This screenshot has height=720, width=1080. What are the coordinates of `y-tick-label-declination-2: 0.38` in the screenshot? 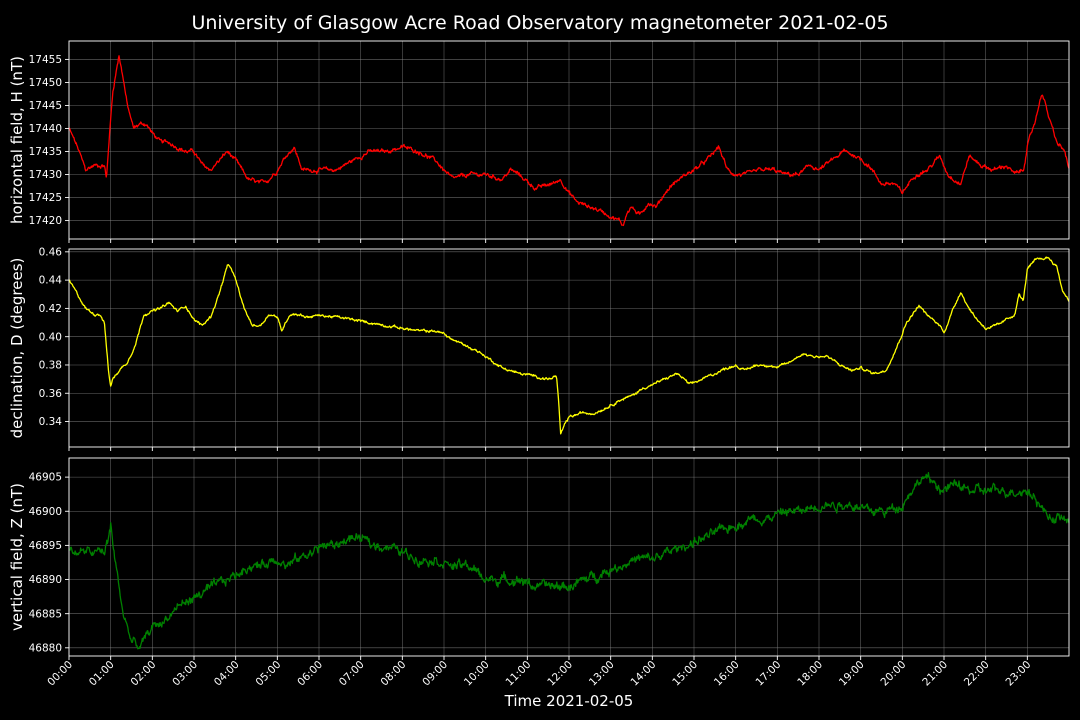 It's located at (50, 366).